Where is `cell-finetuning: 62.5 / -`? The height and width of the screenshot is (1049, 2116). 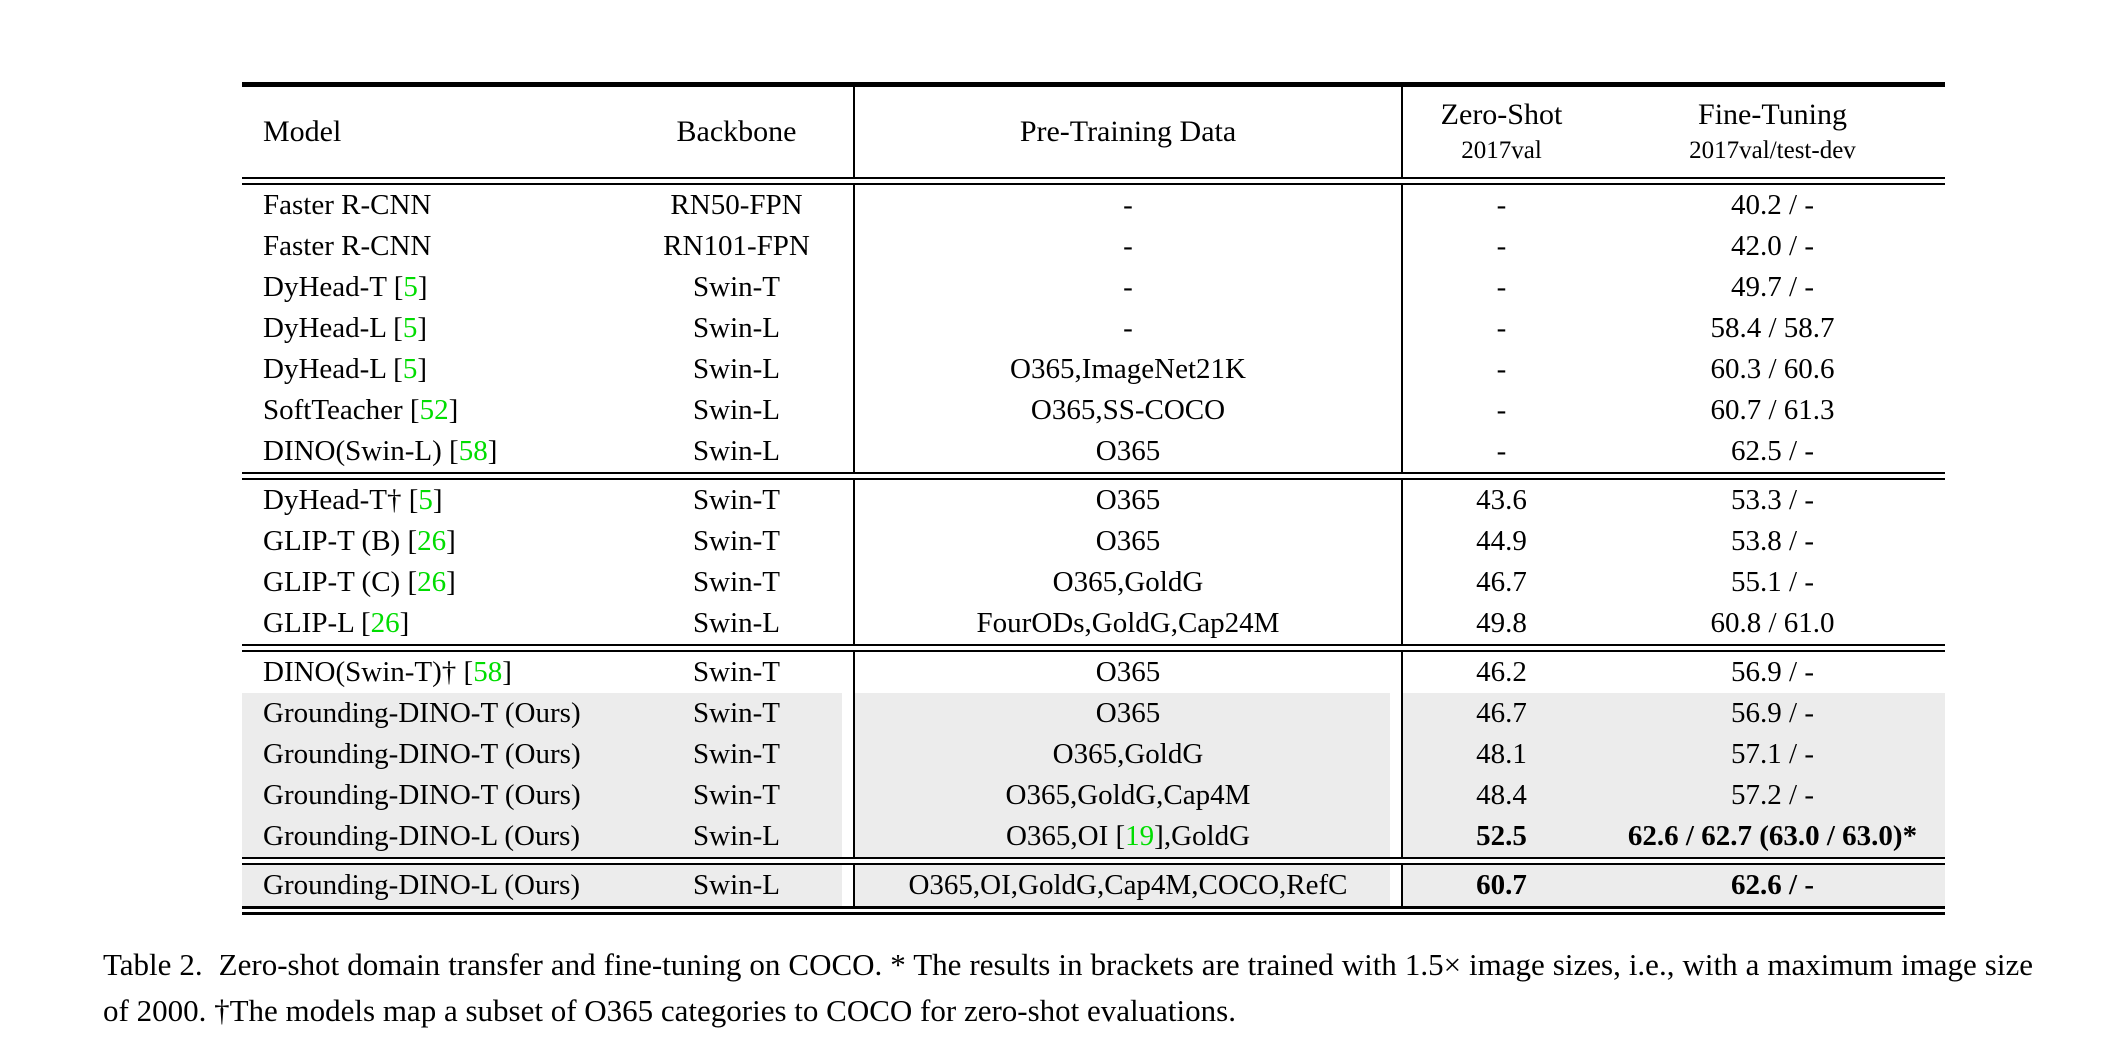
cell-finetuning: 62.5 / - is located at coordinates (1772, 451).